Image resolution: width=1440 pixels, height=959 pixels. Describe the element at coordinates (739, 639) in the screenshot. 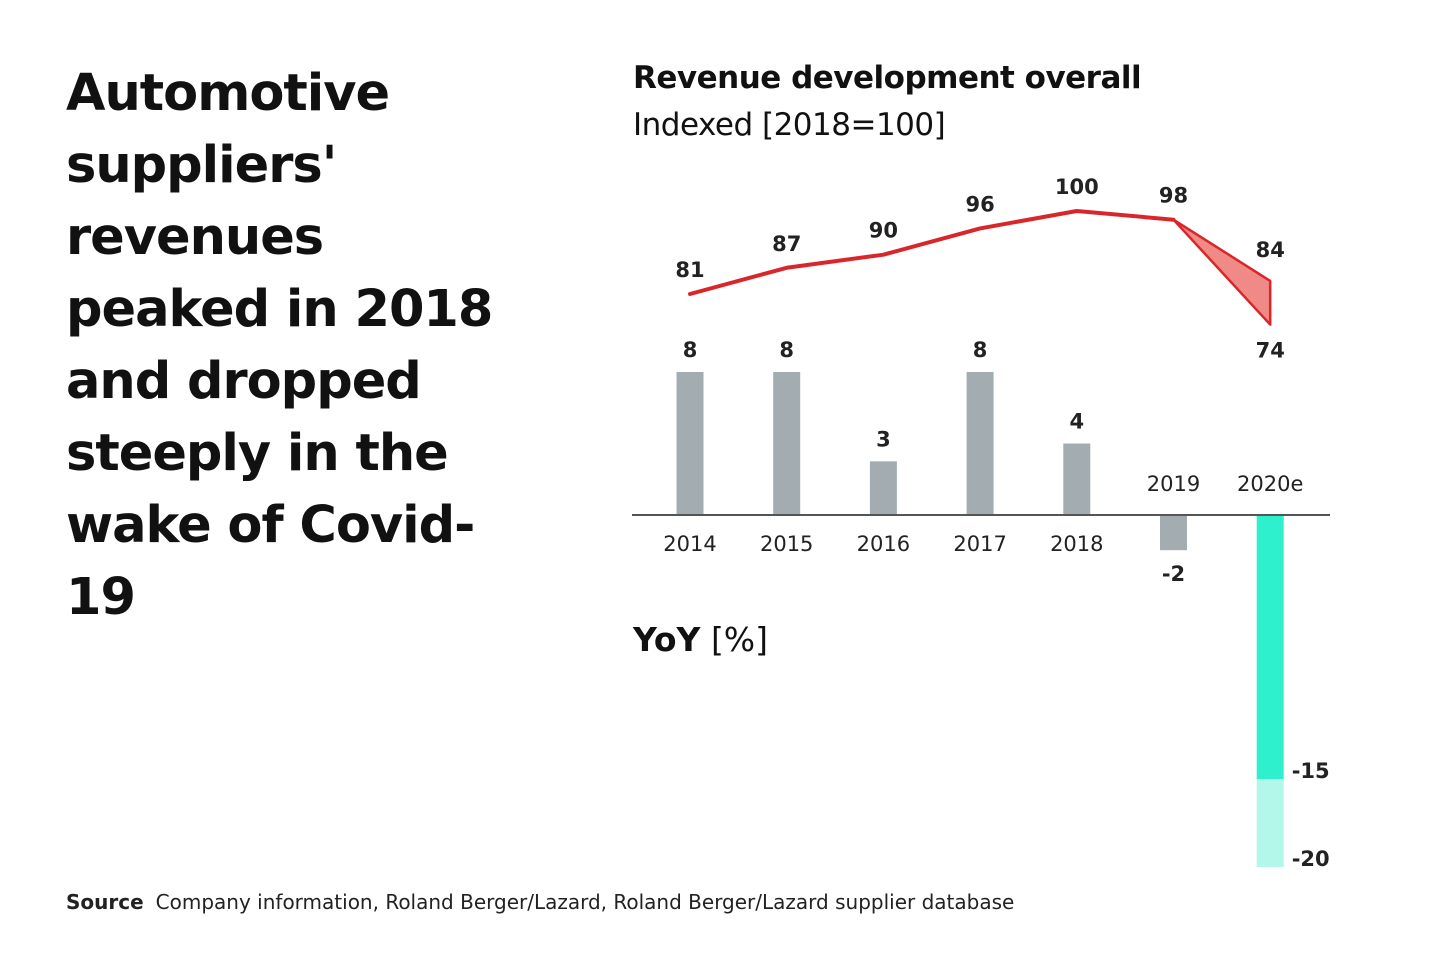

I see `yoy-label-unit: [%]` at that location.